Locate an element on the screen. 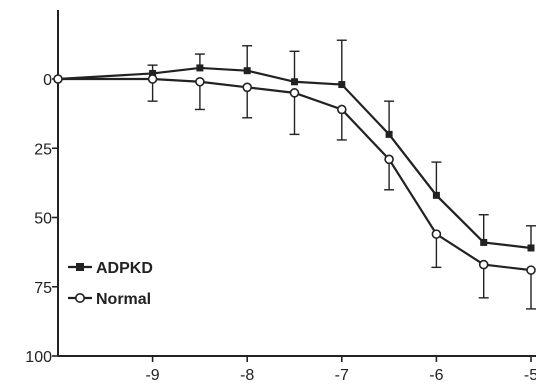 This screenshot has width=536, height=385. y-tick-label: 50 is located at coordinates (43, 219).